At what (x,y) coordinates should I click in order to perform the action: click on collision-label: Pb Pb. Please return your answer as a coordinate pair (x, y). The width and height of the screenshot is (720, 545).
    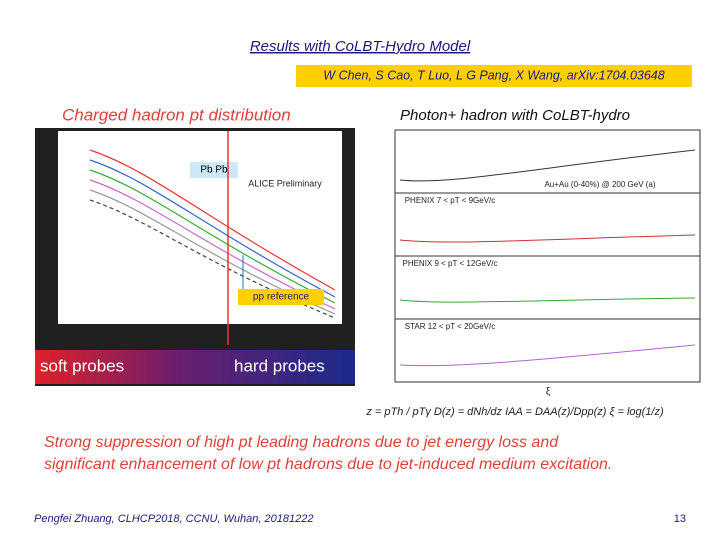
    Looking at the image, I should click on (214, 170).